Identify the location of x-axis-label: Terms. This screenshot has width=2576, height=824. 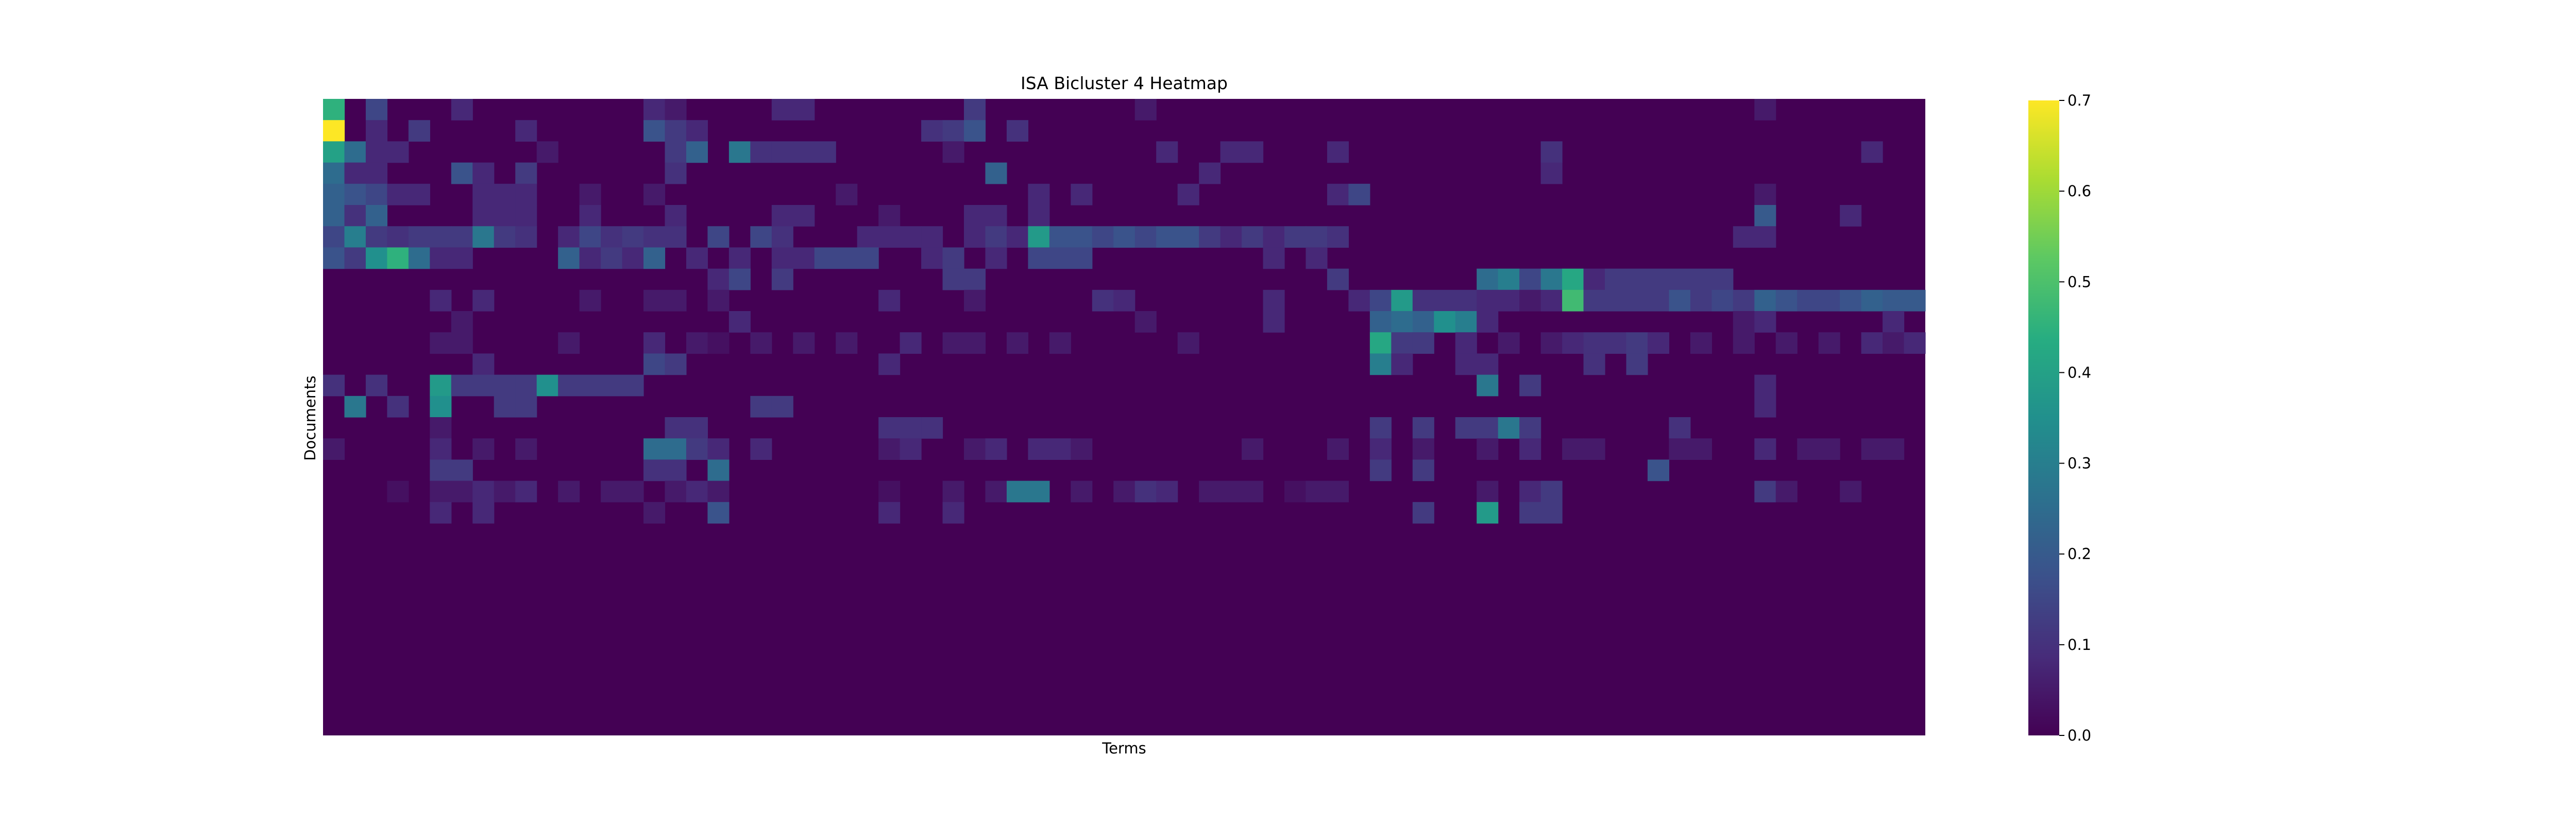
(1123, 749).